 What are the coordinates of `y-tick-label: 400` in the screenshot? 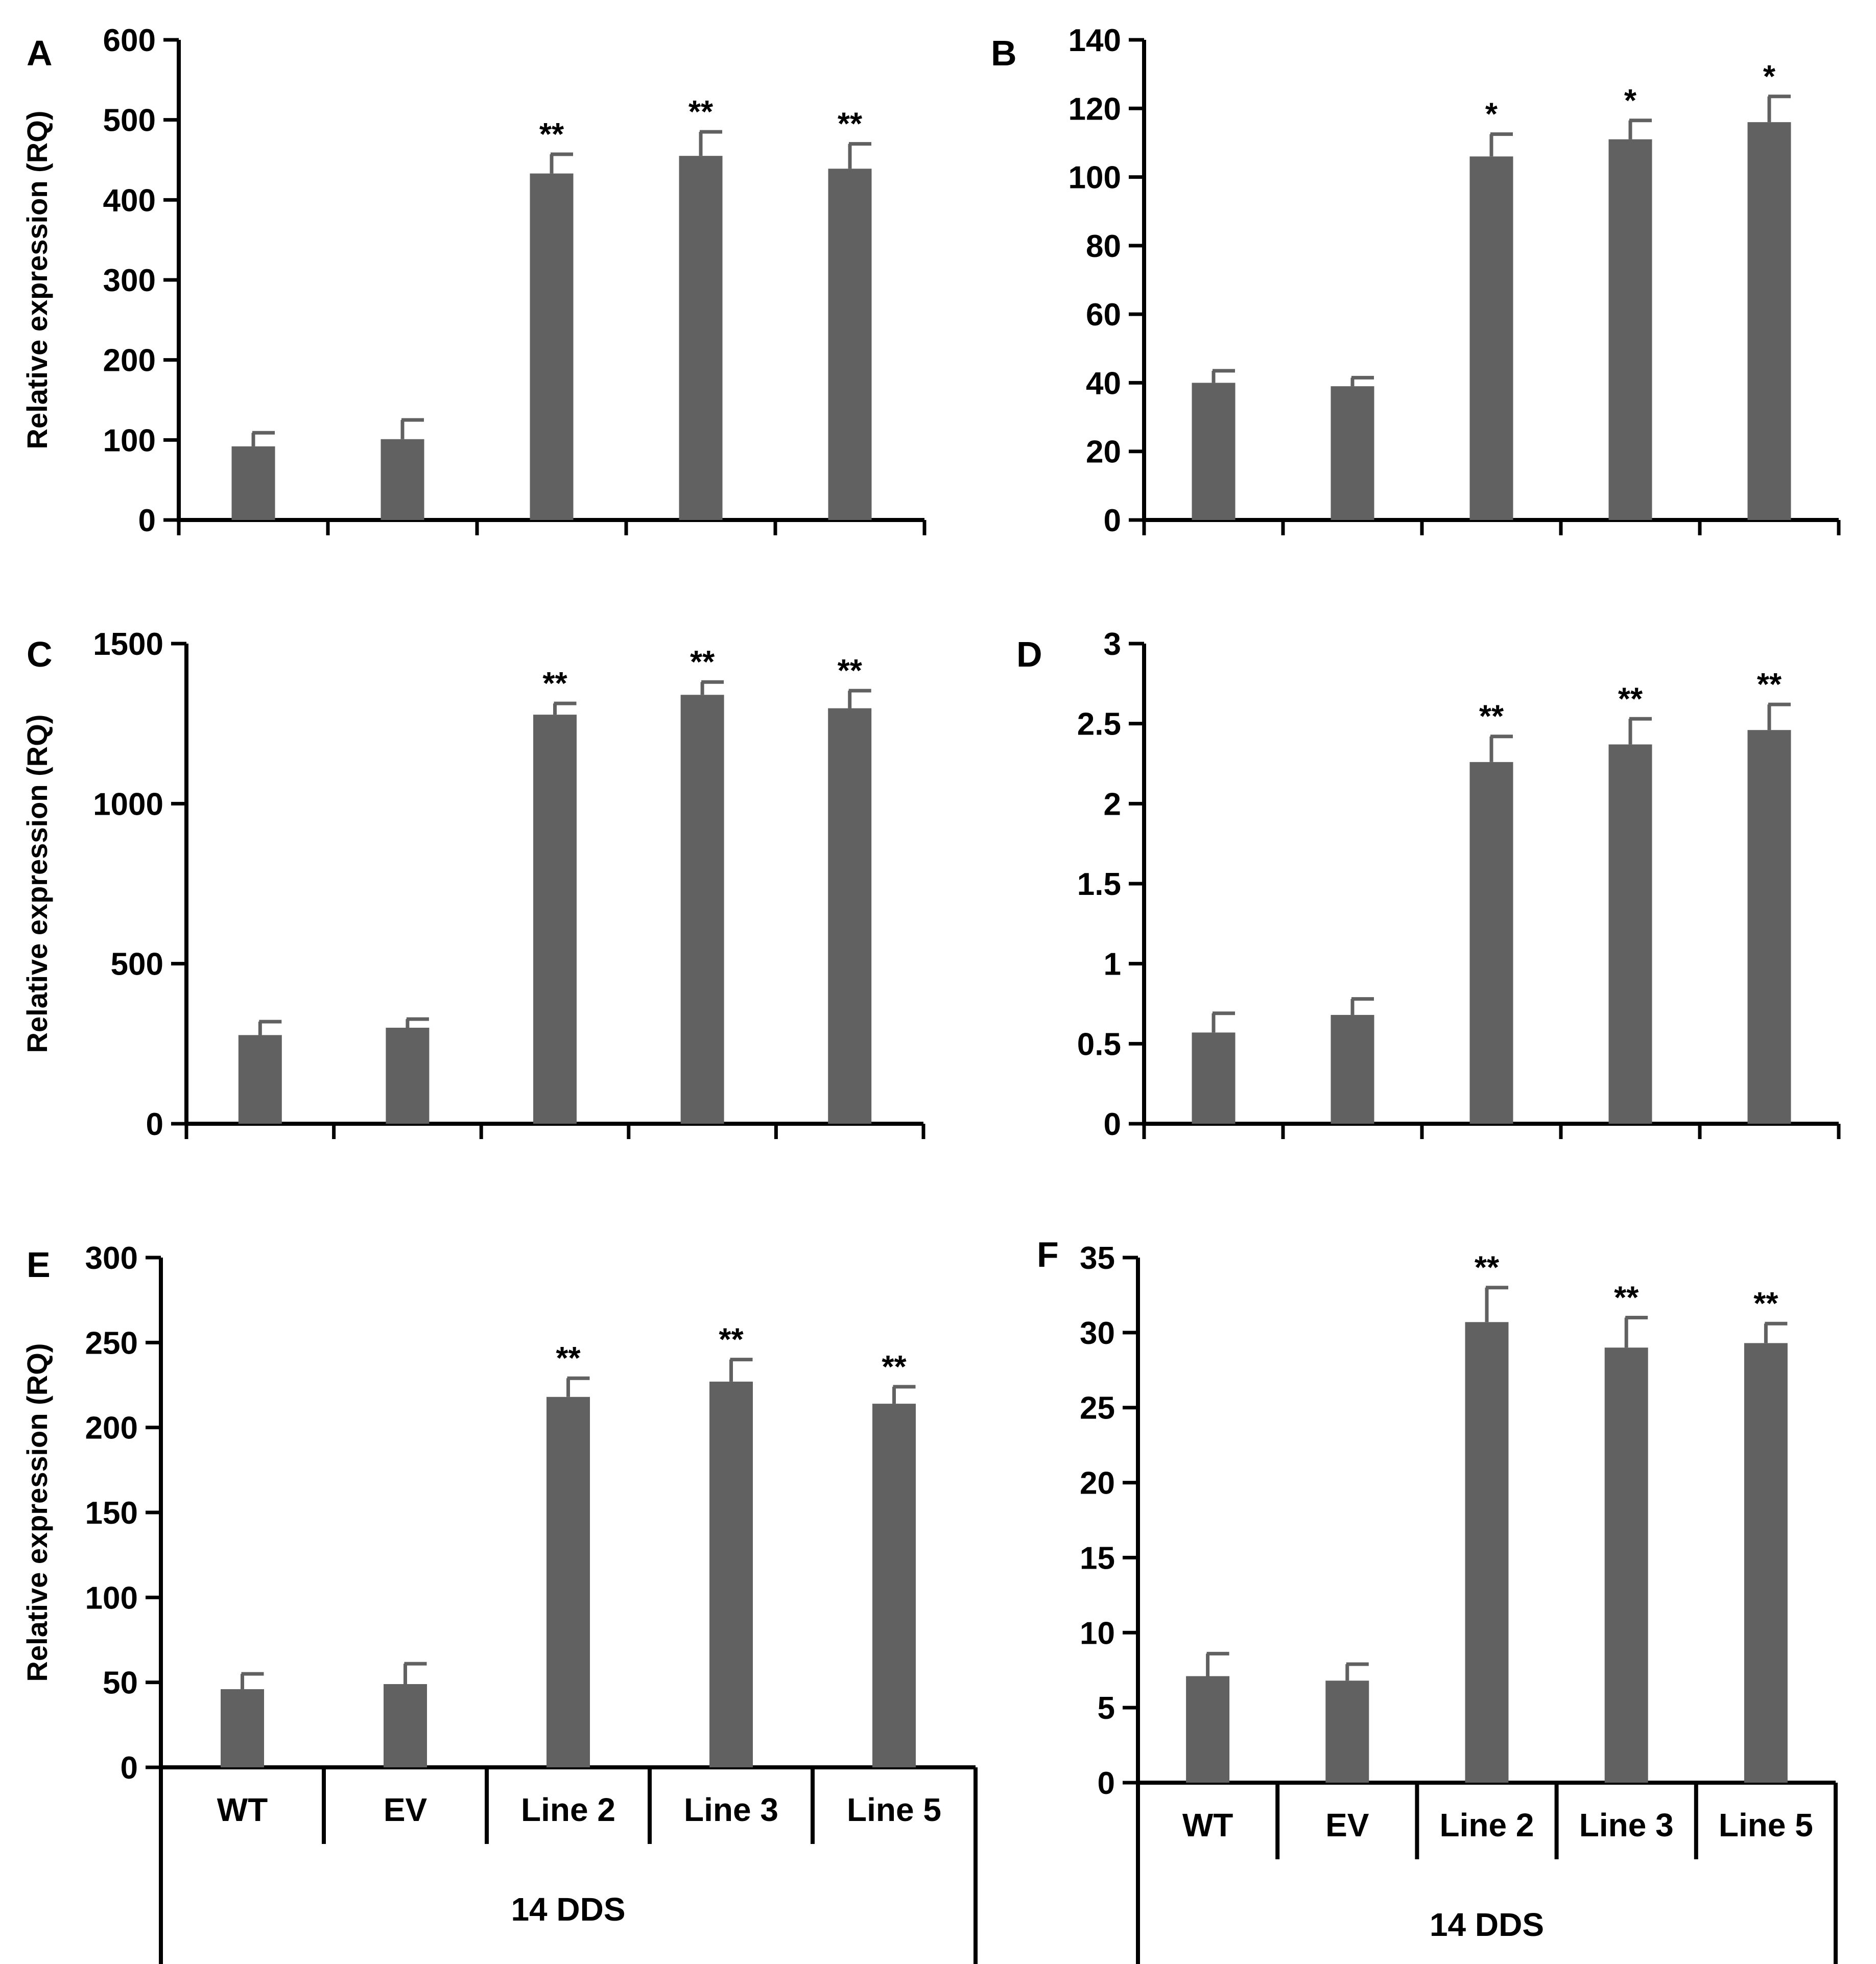 It's located at (129, 200).